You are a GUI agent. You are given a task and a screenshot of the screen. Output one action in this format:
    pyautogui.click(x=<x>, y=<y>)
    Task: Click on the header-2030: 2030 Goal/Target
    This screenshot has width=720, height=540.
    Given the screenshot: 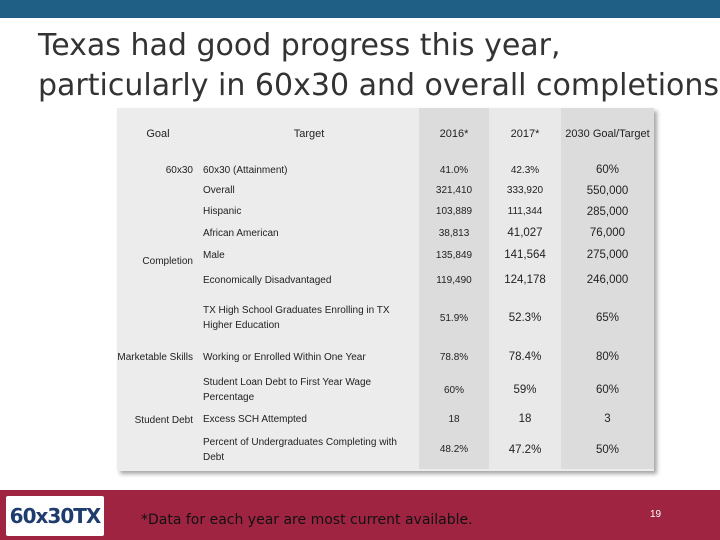 What is the action you would take?
    pyautogui.click(x=607, y=134)
    